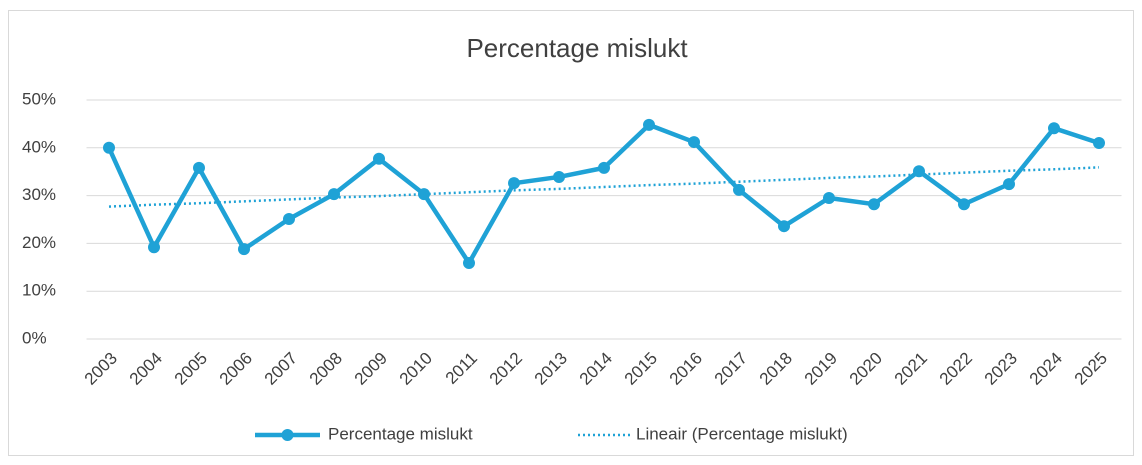 The width and height of the screenshot is (1142, 465). What do you see at coordinates (742, 433) in the screenshot?
I see `legend-label: Lineair (Percentage mislukt)` at bounding box center [742, 433].